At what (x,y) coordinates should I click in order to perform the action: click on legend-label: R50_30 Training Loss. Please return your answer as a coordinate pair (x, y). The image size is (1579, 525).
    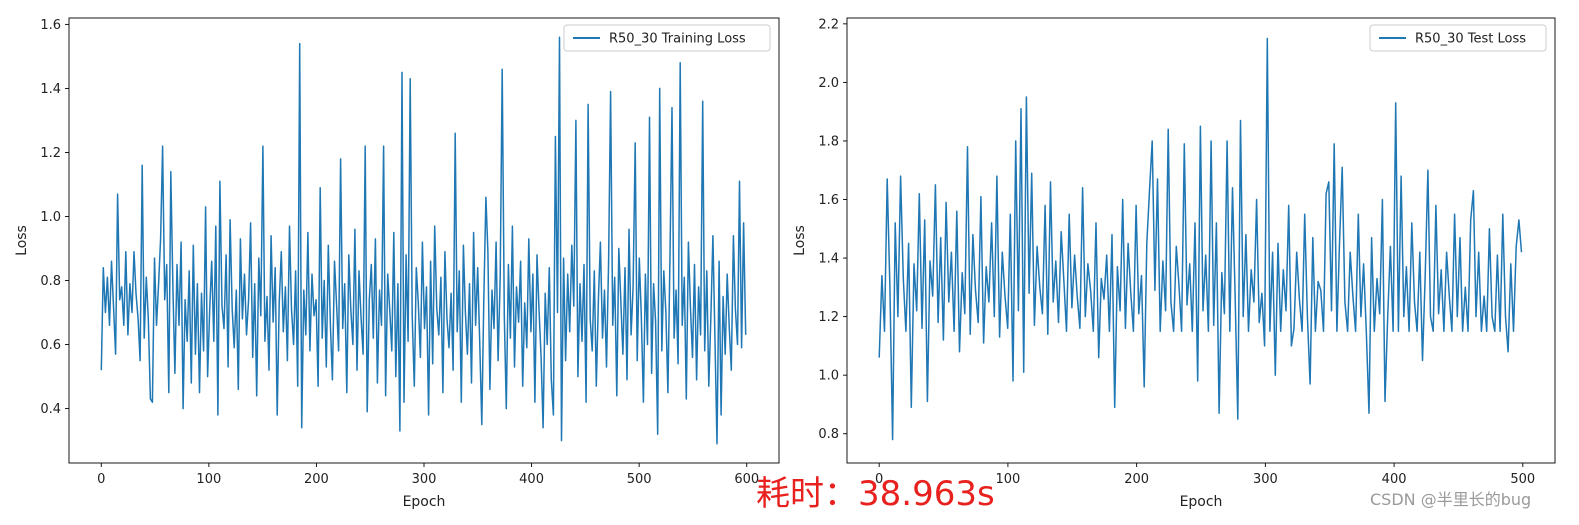
    Looking at the image, I should click on (677, 39).